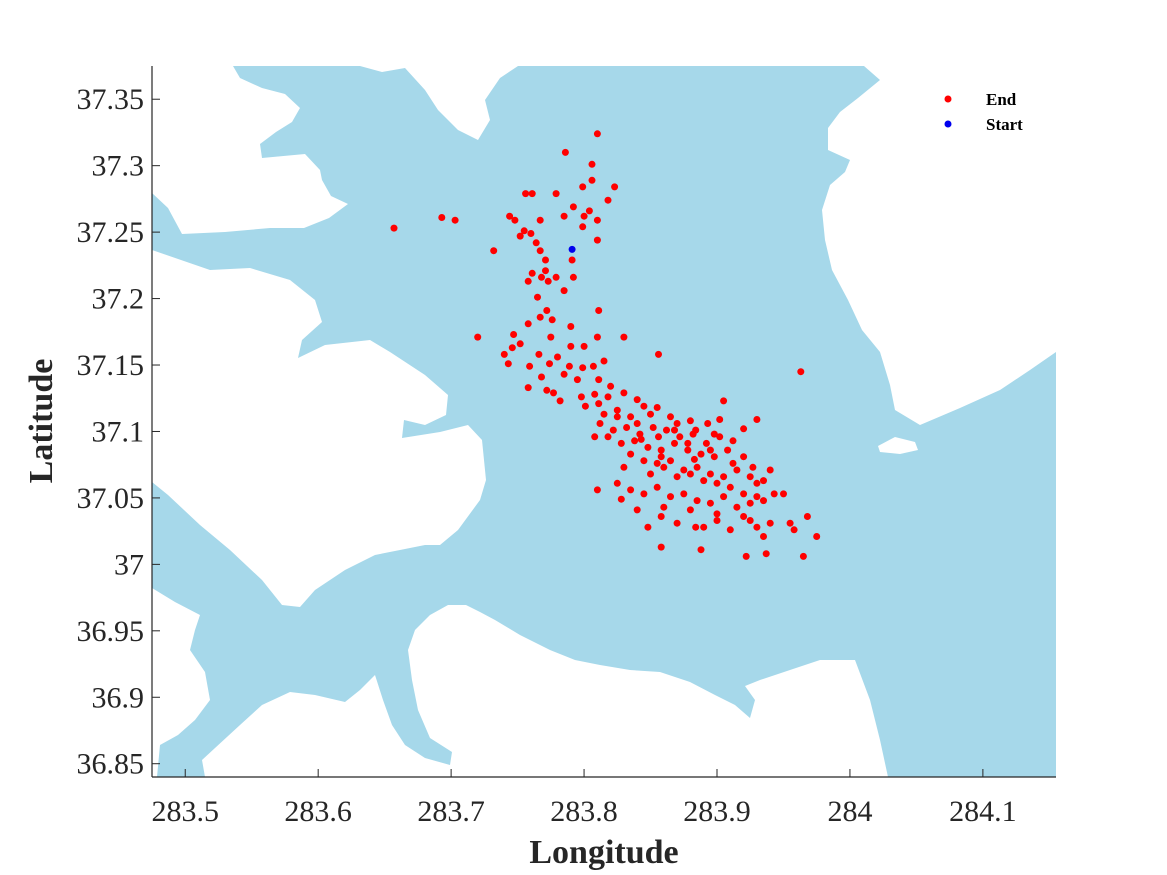 This screenshot has height=875, width=1167. I want to click on start-point, so click(572, 249).